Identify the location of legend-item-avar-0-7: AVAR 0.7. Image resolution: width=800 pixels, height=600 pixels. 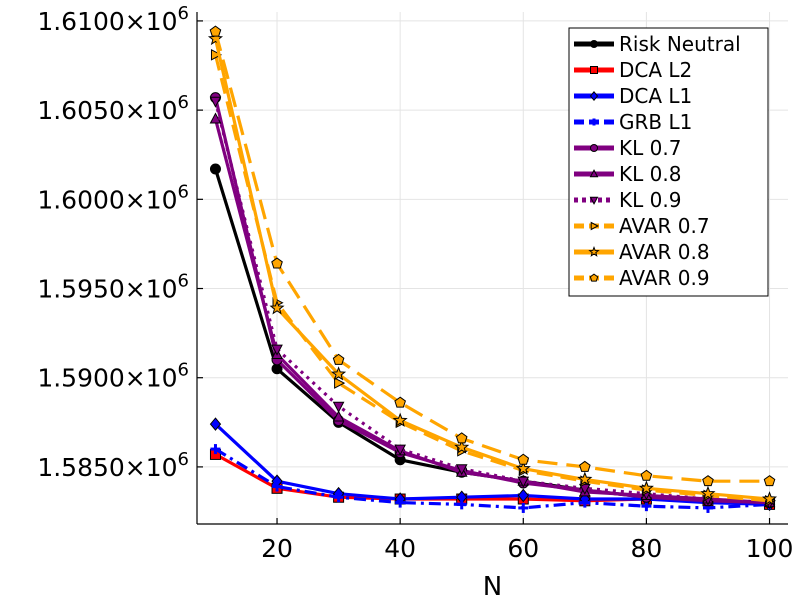
(642, 226).